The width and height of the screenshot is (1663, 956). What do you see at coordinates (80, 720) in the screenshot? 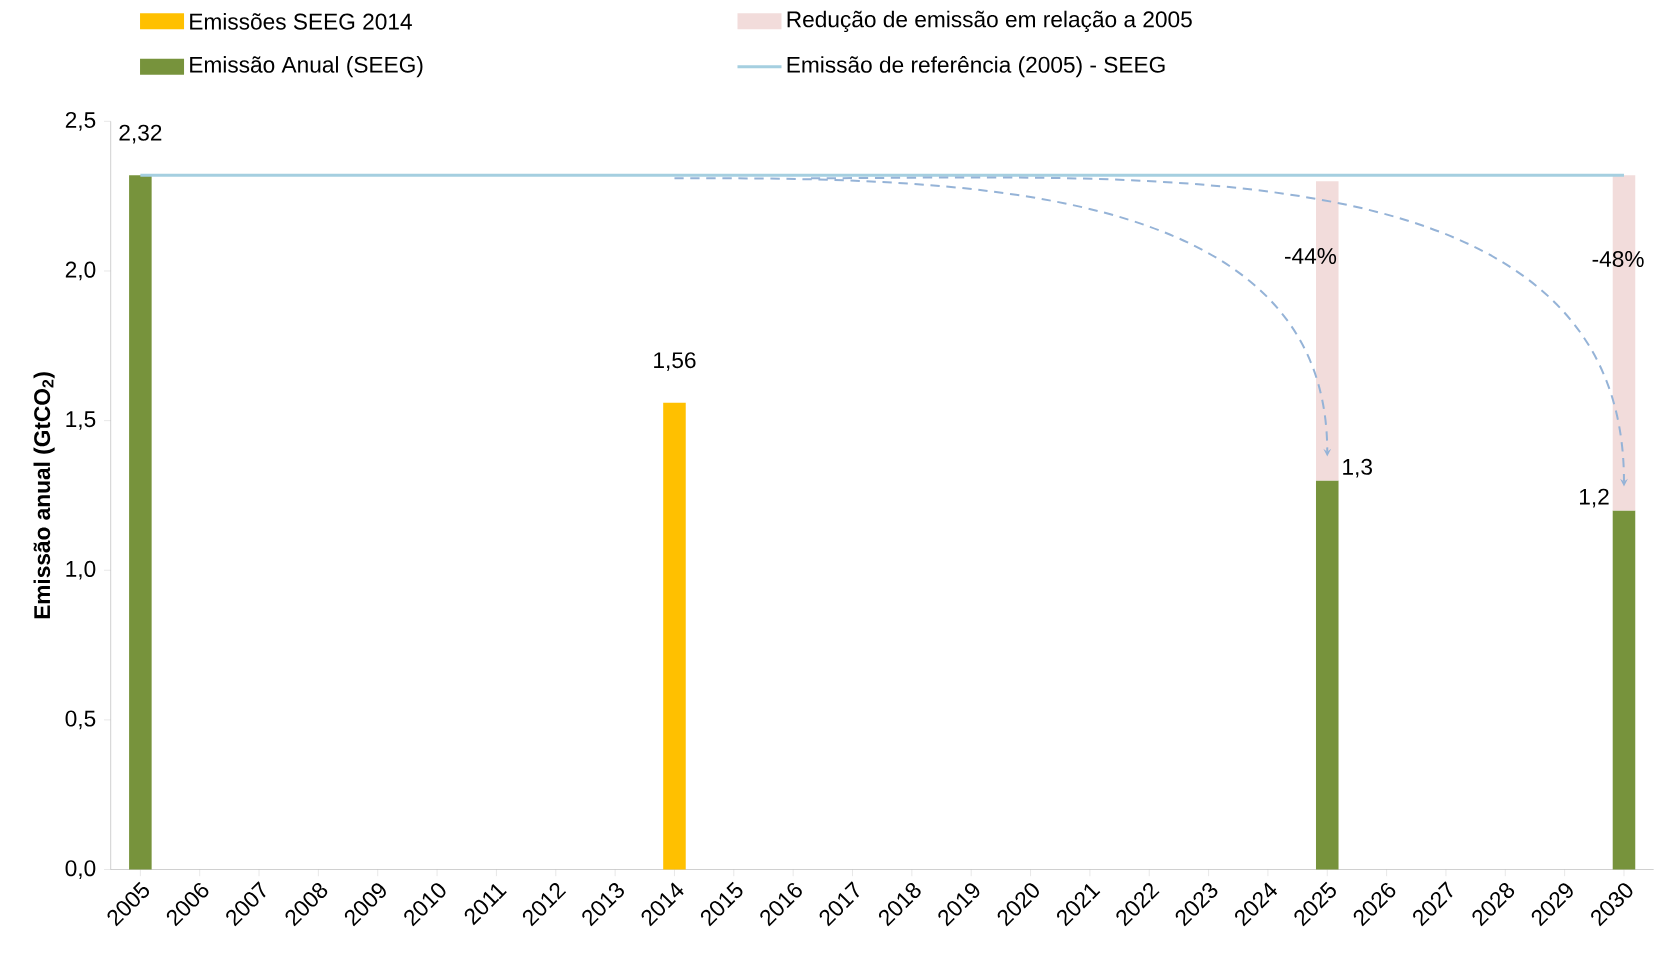
I see `y-tick-label: 0,5` at bounding box center [80, 720].